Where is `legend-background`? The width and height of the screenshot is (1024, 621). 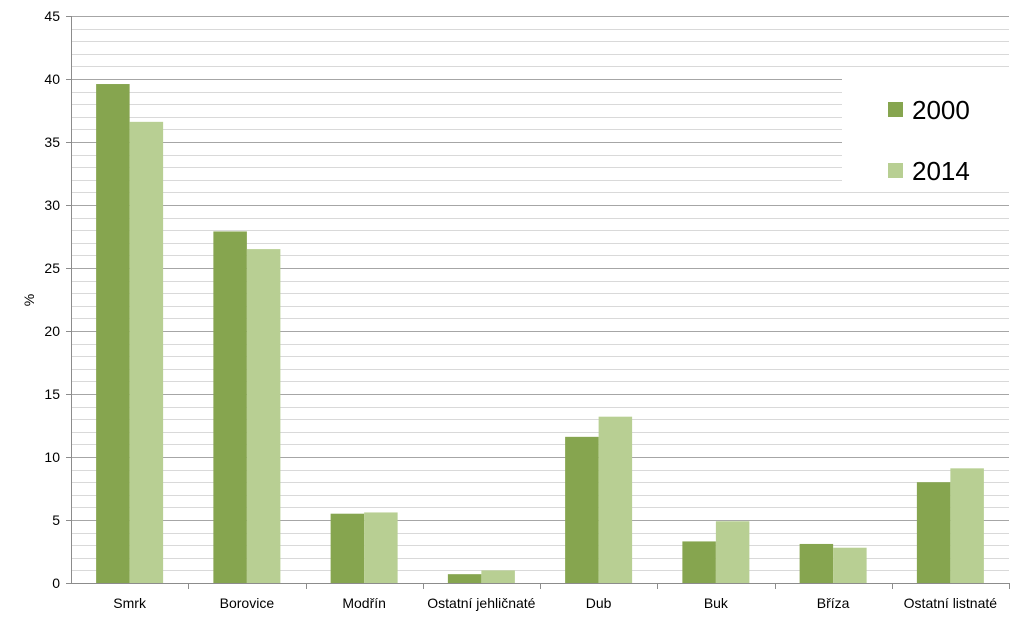
legend-background is located at coordinates (926, 131).